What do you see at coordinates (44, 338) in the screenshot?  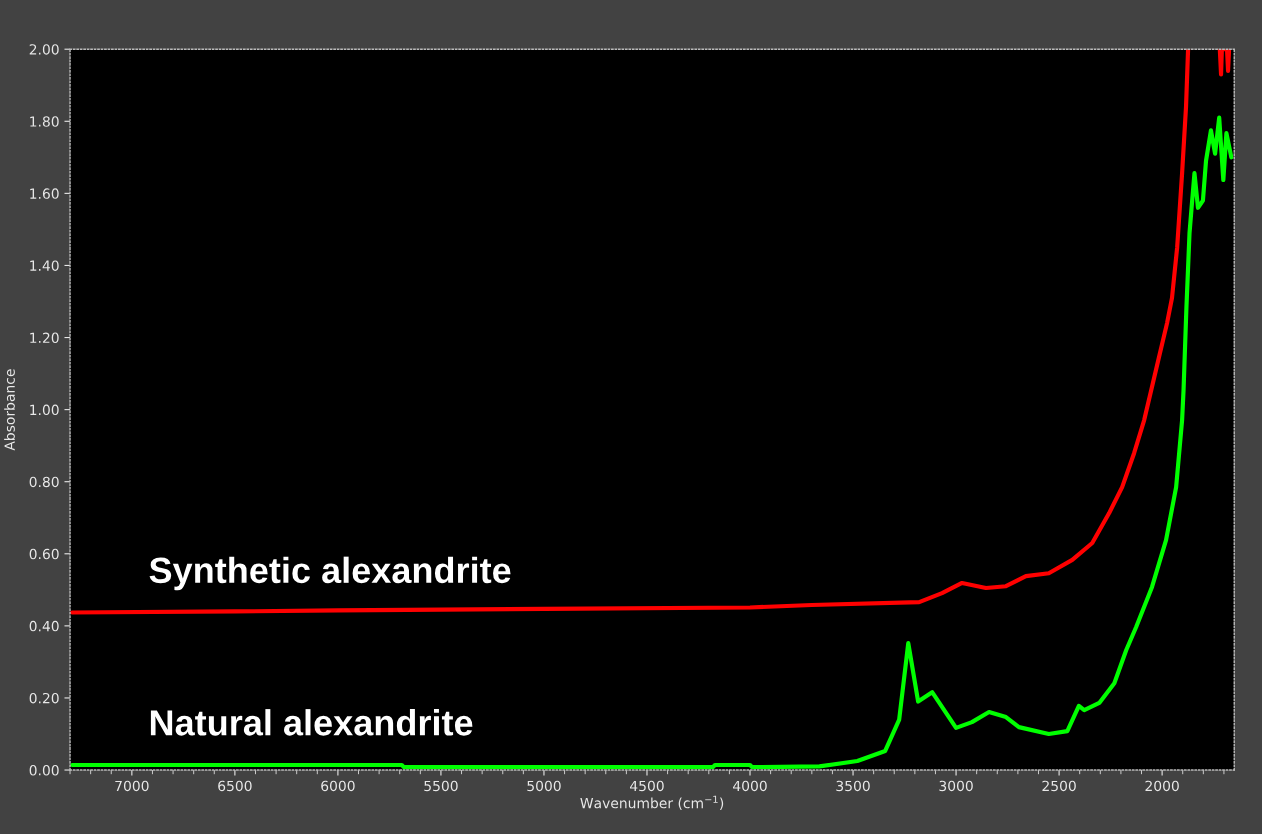 I see `y-tick-label: 1.20` at bounding box center [44, 338].